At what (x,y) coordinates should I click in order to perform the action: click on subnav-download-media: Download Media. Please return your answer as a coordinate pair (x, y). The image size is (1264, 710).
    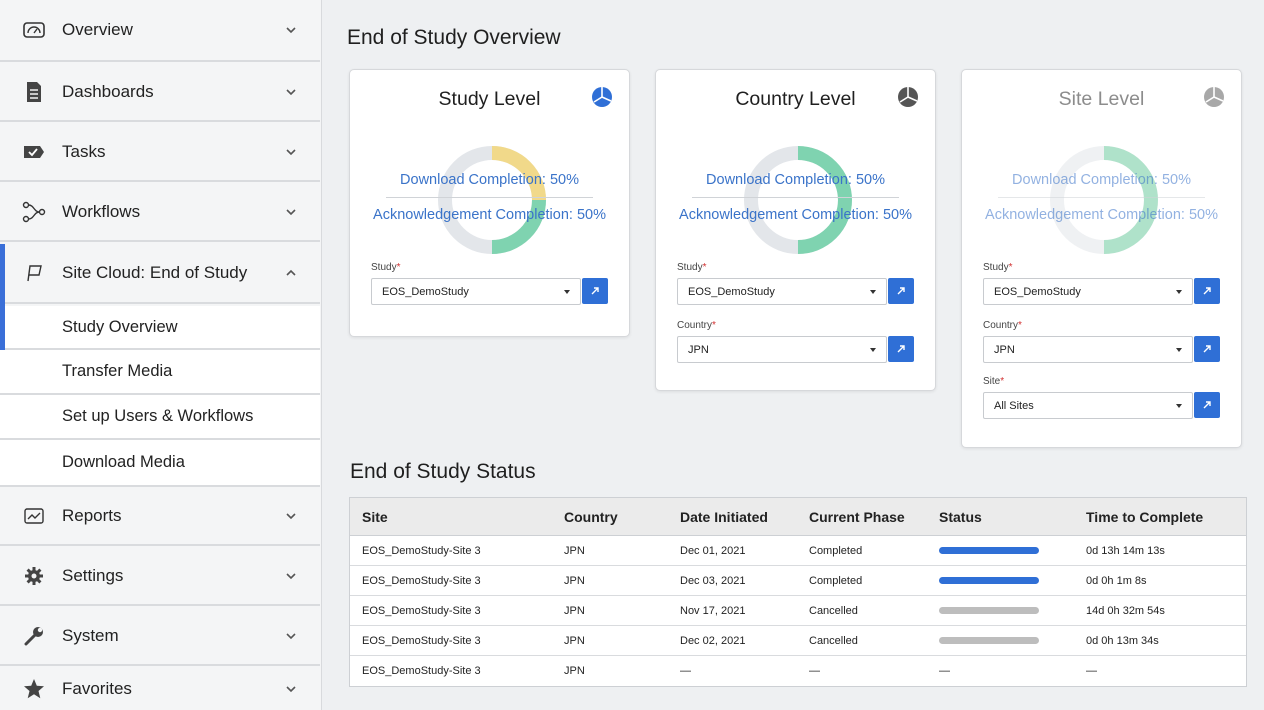
    Looking at the image, I should click on (160, 463).